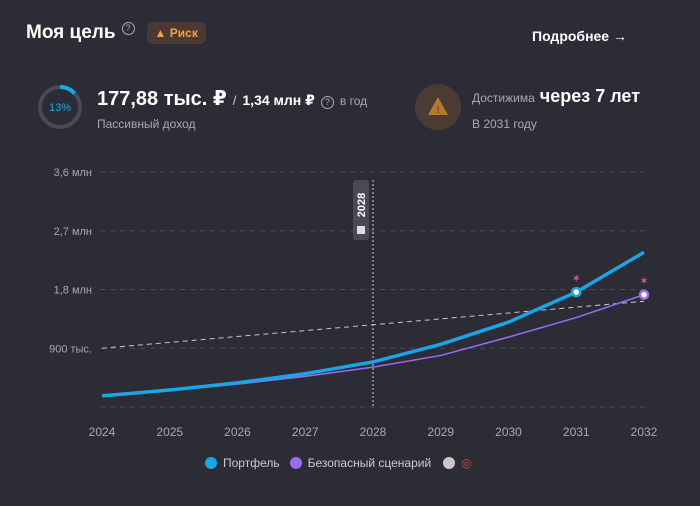 This screenshot has width=700, height=506. I want to click on marker-tag, so click(361, 210).